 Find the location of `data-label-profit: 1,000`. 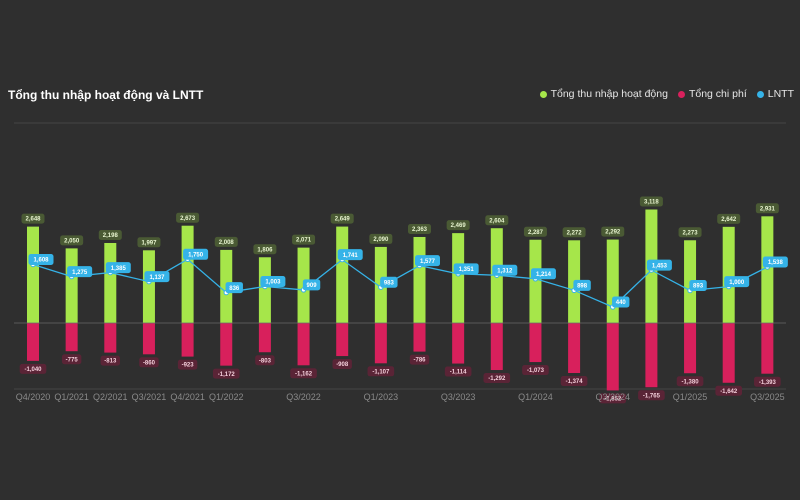

data-label-profit: 1,000 is located at coordinates (737, 283).